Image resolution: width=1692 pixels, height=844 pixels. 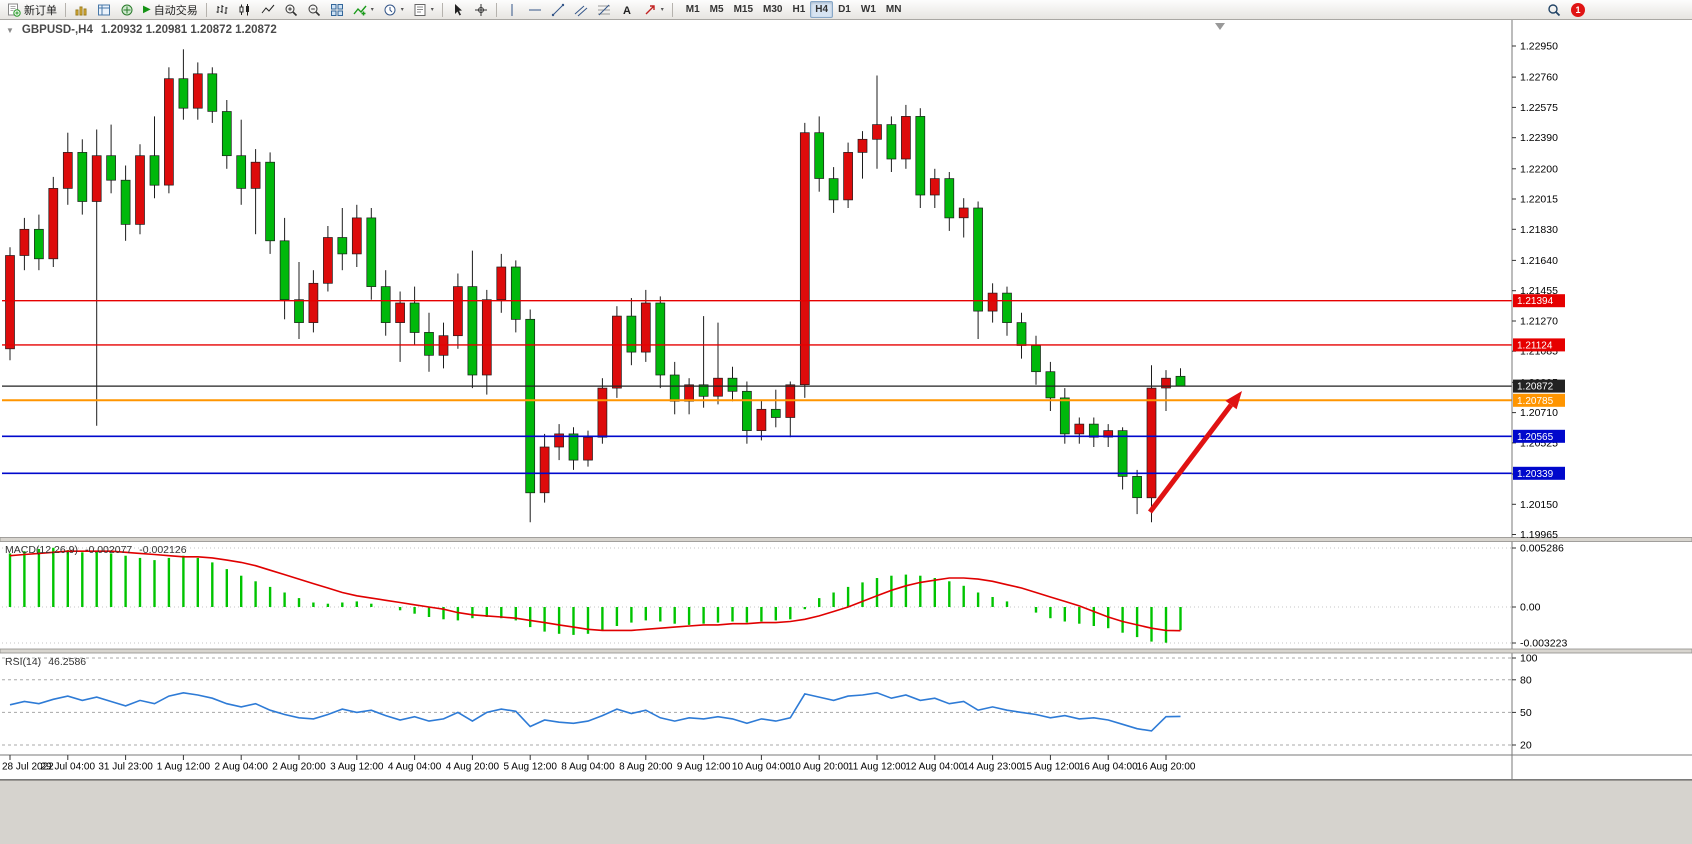 What do you see at coordinates (1539, 261) in the screenshot?
I see `price-axis-label: 1.21640` at bounding box center [1539, 261].